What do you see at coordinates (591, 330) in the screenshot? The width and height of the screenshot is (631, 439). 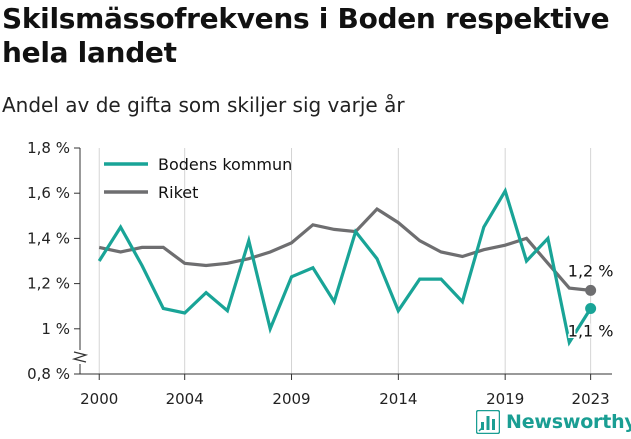 I see `data-label-end: 1,1 %` at bounding box center [591, 330].